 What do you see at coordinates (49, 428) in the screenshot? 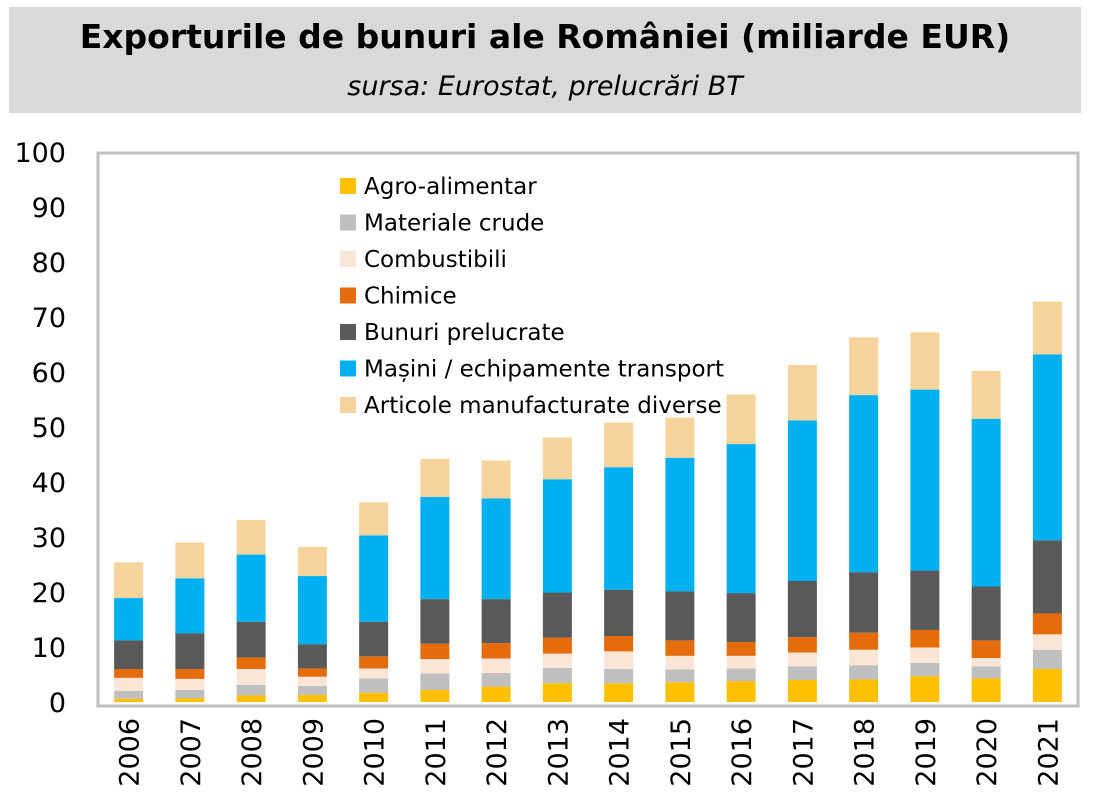
I see `y-tick-label: 50` at bounding box center [49, 428].